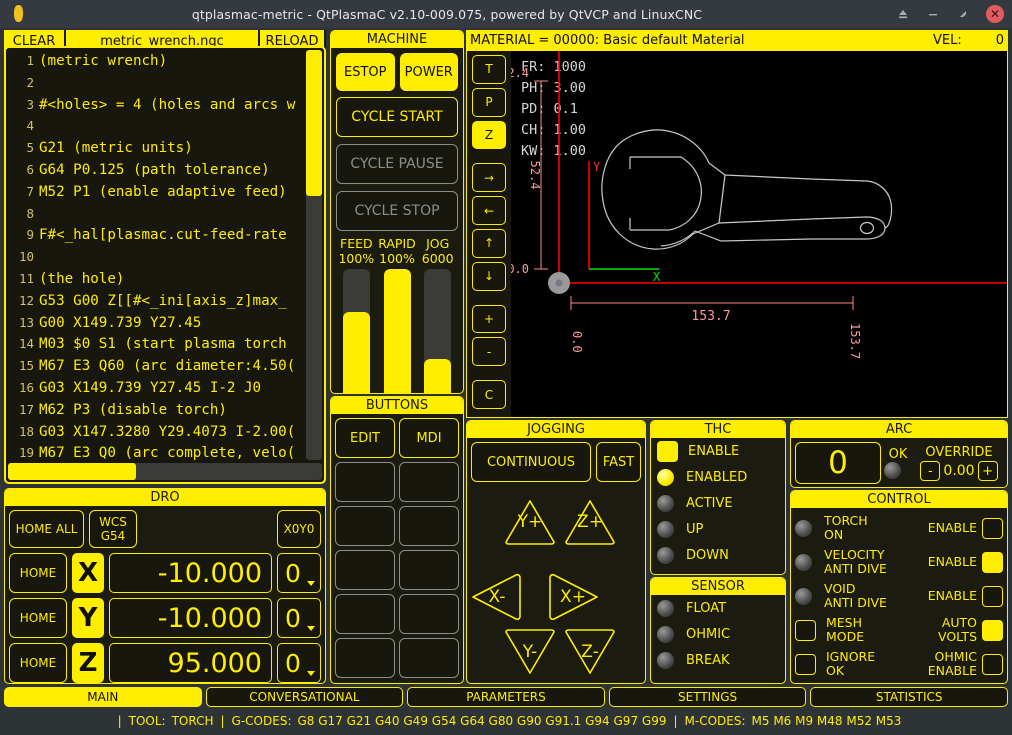 This screenshot has width=1012, height=735. Describe the element at coordinates (397, 39) in the screenshot. I see `machine-title: MACHINE` at that location.